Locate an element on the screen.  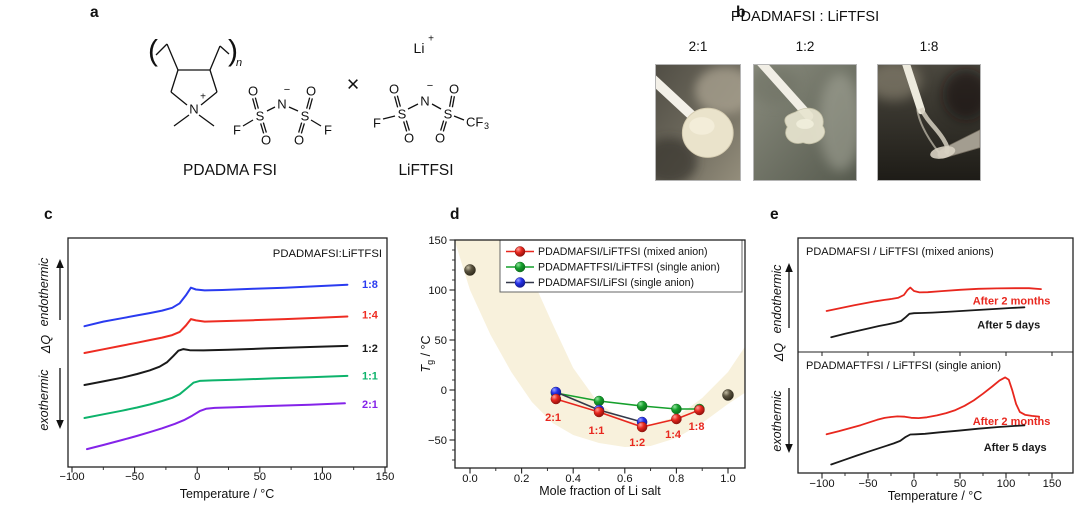
polymer-bracket: ( is located at coordinates (153, 51).